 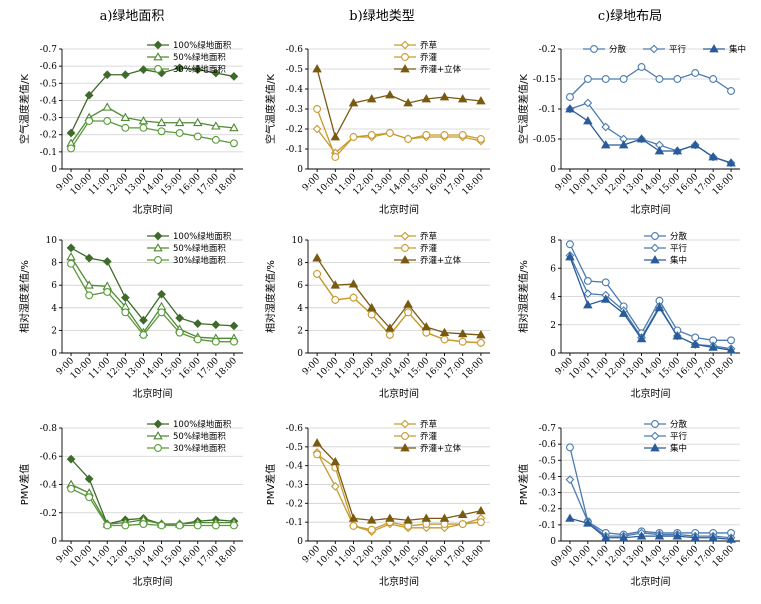 I want to click on y-tick-label: 8, so click(x=300, y=264).